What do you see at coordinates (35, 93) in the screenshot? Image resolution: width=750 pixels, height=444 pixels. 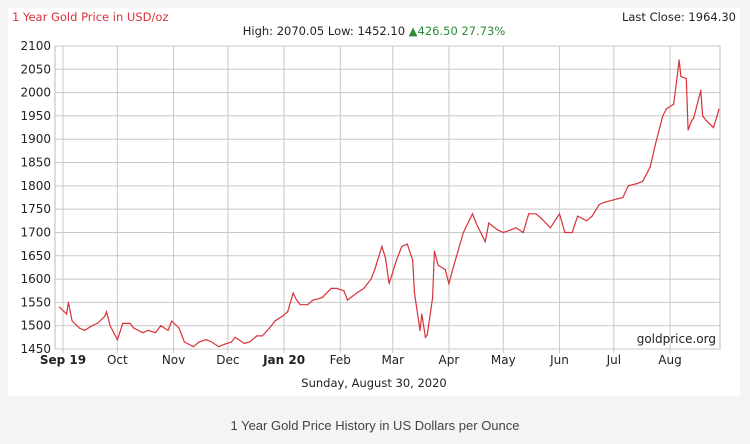 I see `y-tick-label: 2000` at bounding box center [35, 93].